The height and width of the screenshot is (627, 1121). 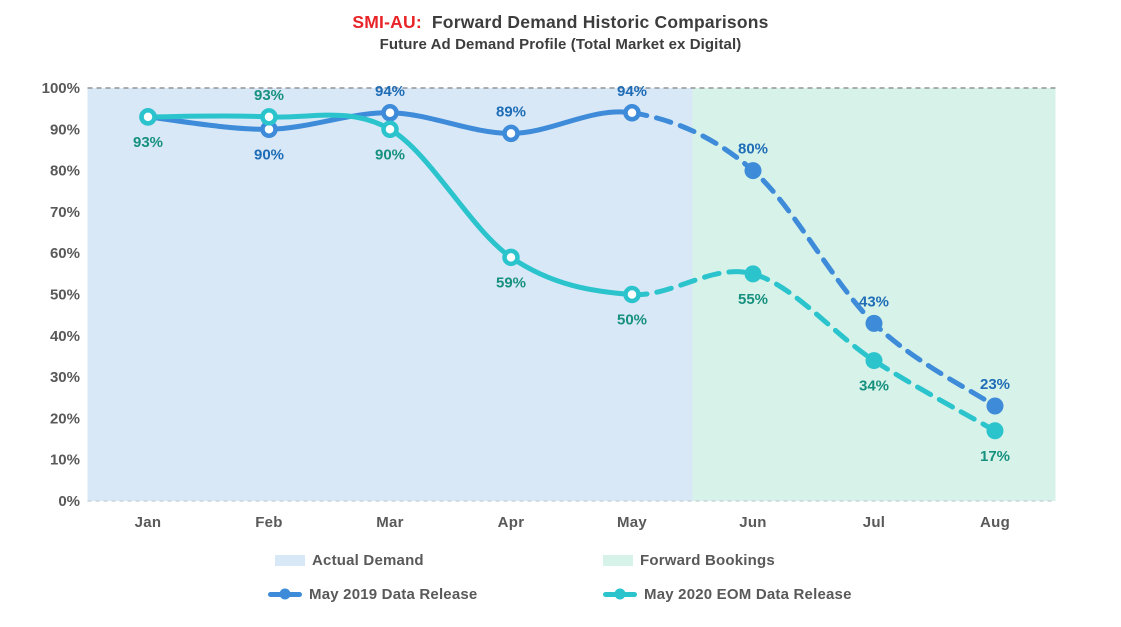 I want to click on may-2020-eom-data-release-point-Mar, so click(x=390, y=129).